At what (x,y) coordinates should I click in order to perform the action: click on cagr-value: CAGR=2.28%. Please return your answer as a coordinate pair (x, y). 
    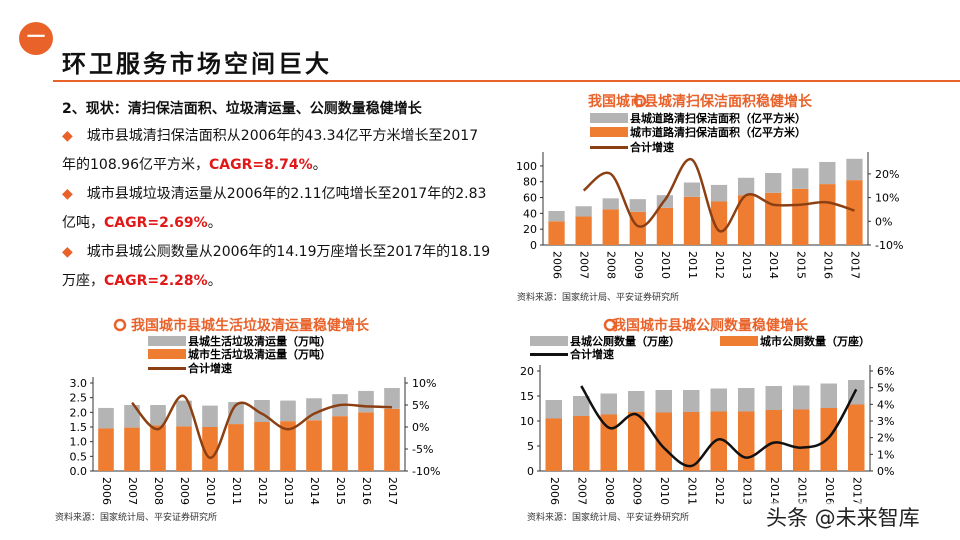
    Looking at the image, I should click on (156, 281).